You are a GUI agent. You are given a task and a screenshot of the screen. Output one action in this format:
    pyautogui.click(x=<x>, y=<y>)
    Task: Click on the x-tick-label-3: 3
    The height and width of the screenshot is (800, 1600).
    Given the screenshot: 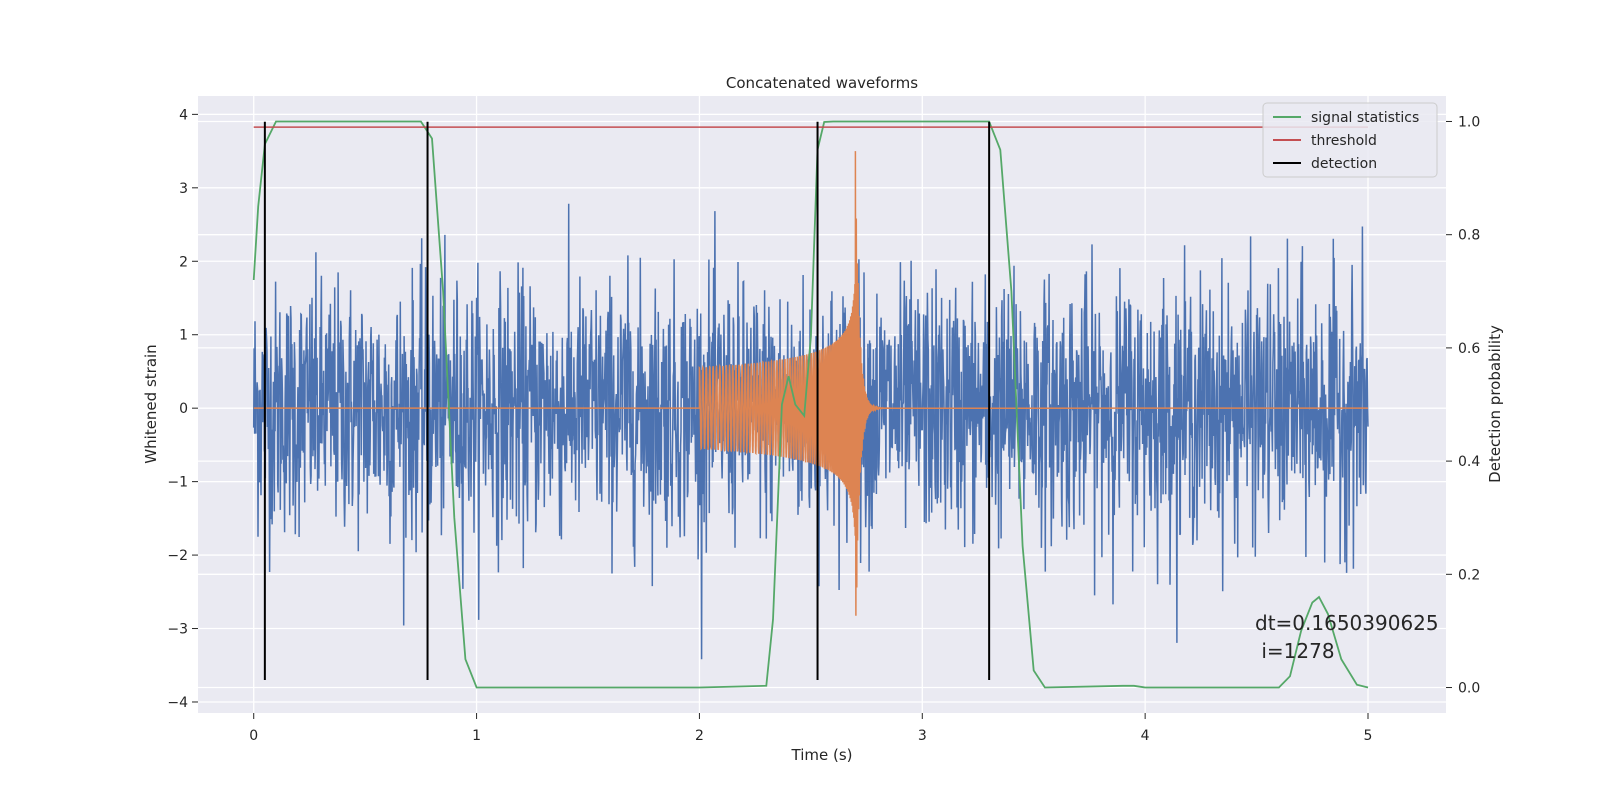 What is the action you would take?
    pyautogui.click(x=922, y=736)
    